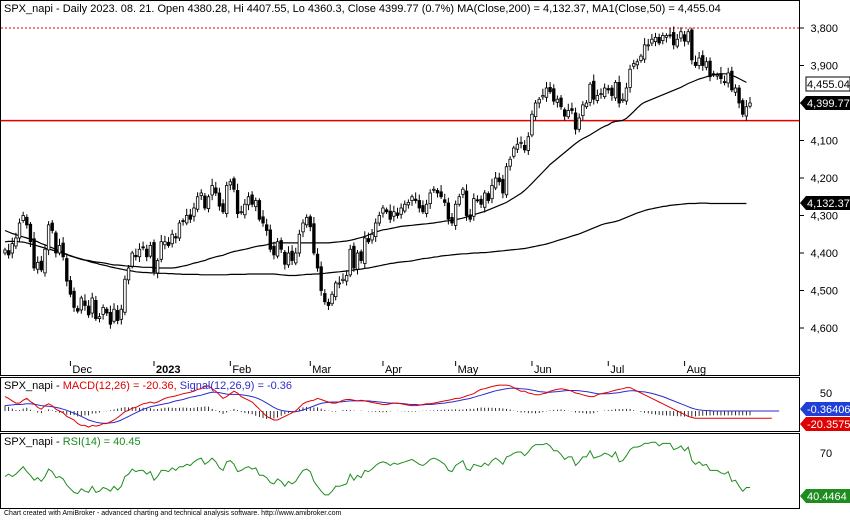 This screenshot has width=850, height=520. Describe the element at coordinates (825, 103) in the screenshot. I see `close-price-tag: 4,399.77` at that location.